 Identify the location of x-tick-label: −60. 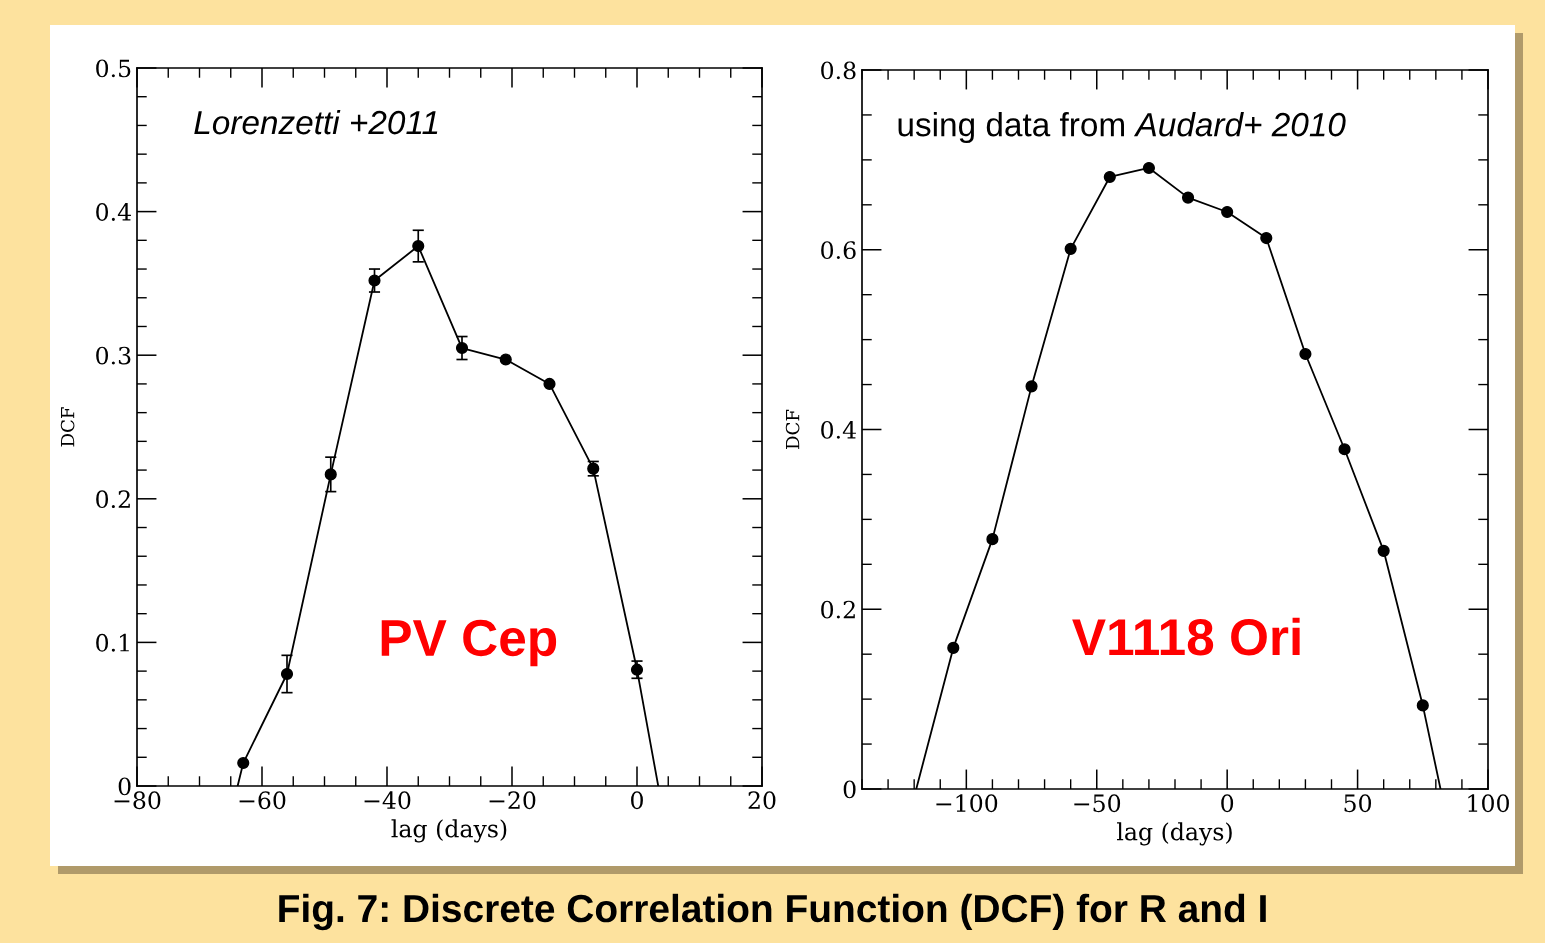
(262, 800).